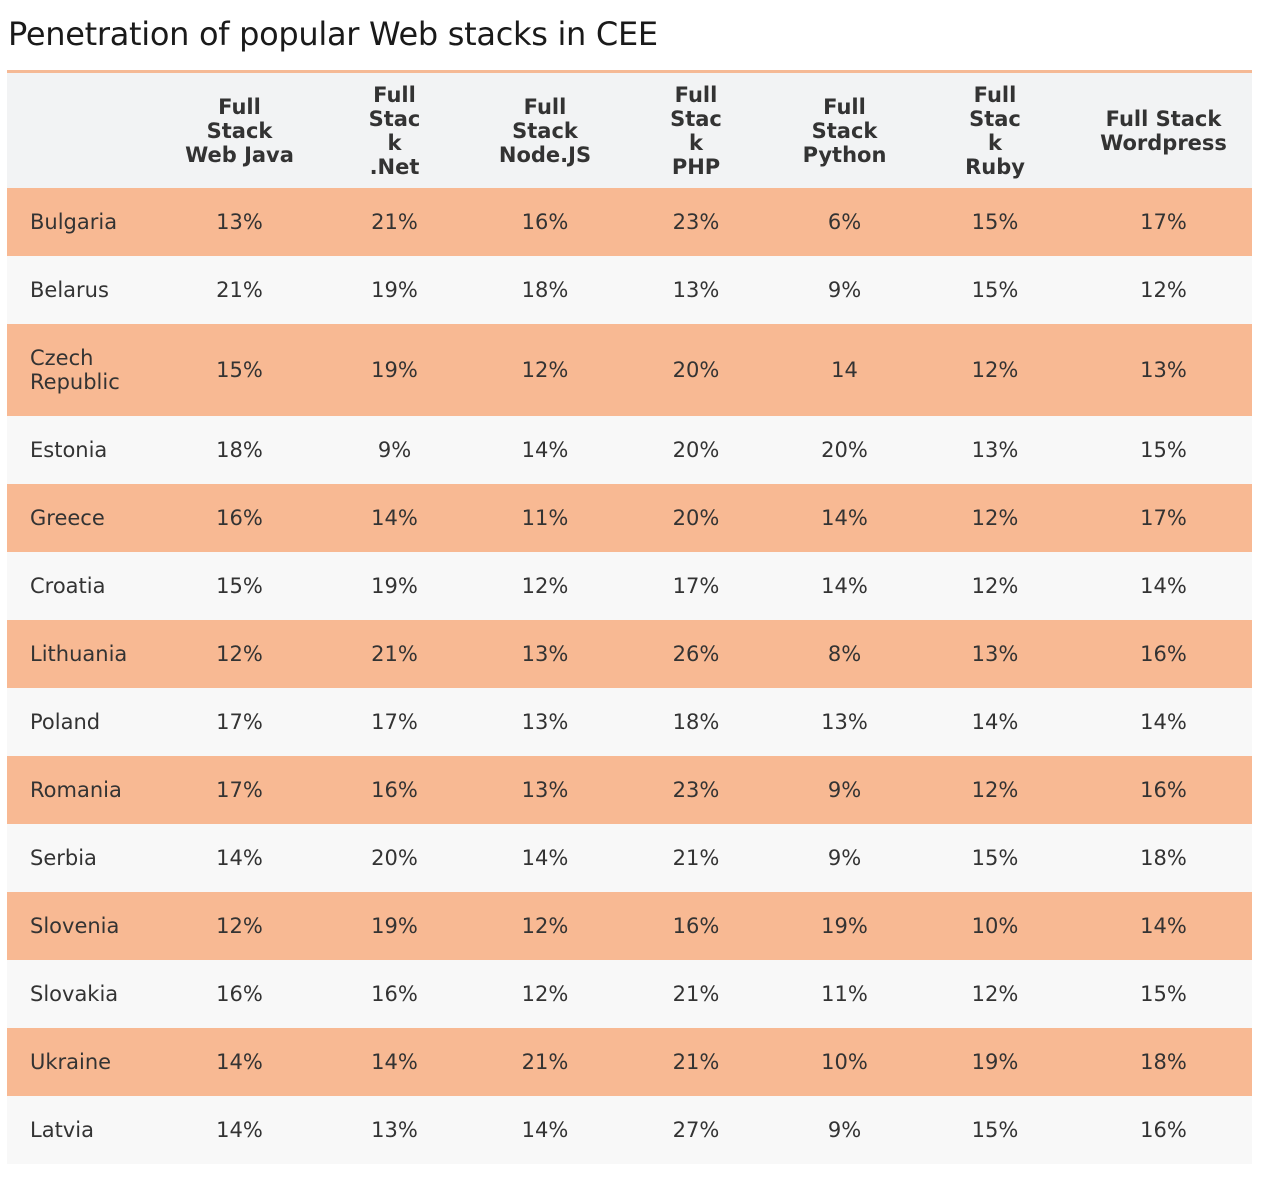  Describe the element at coordinates (71, 1062) in the screenshot. I see `country-cell: Ukraine` at that location.